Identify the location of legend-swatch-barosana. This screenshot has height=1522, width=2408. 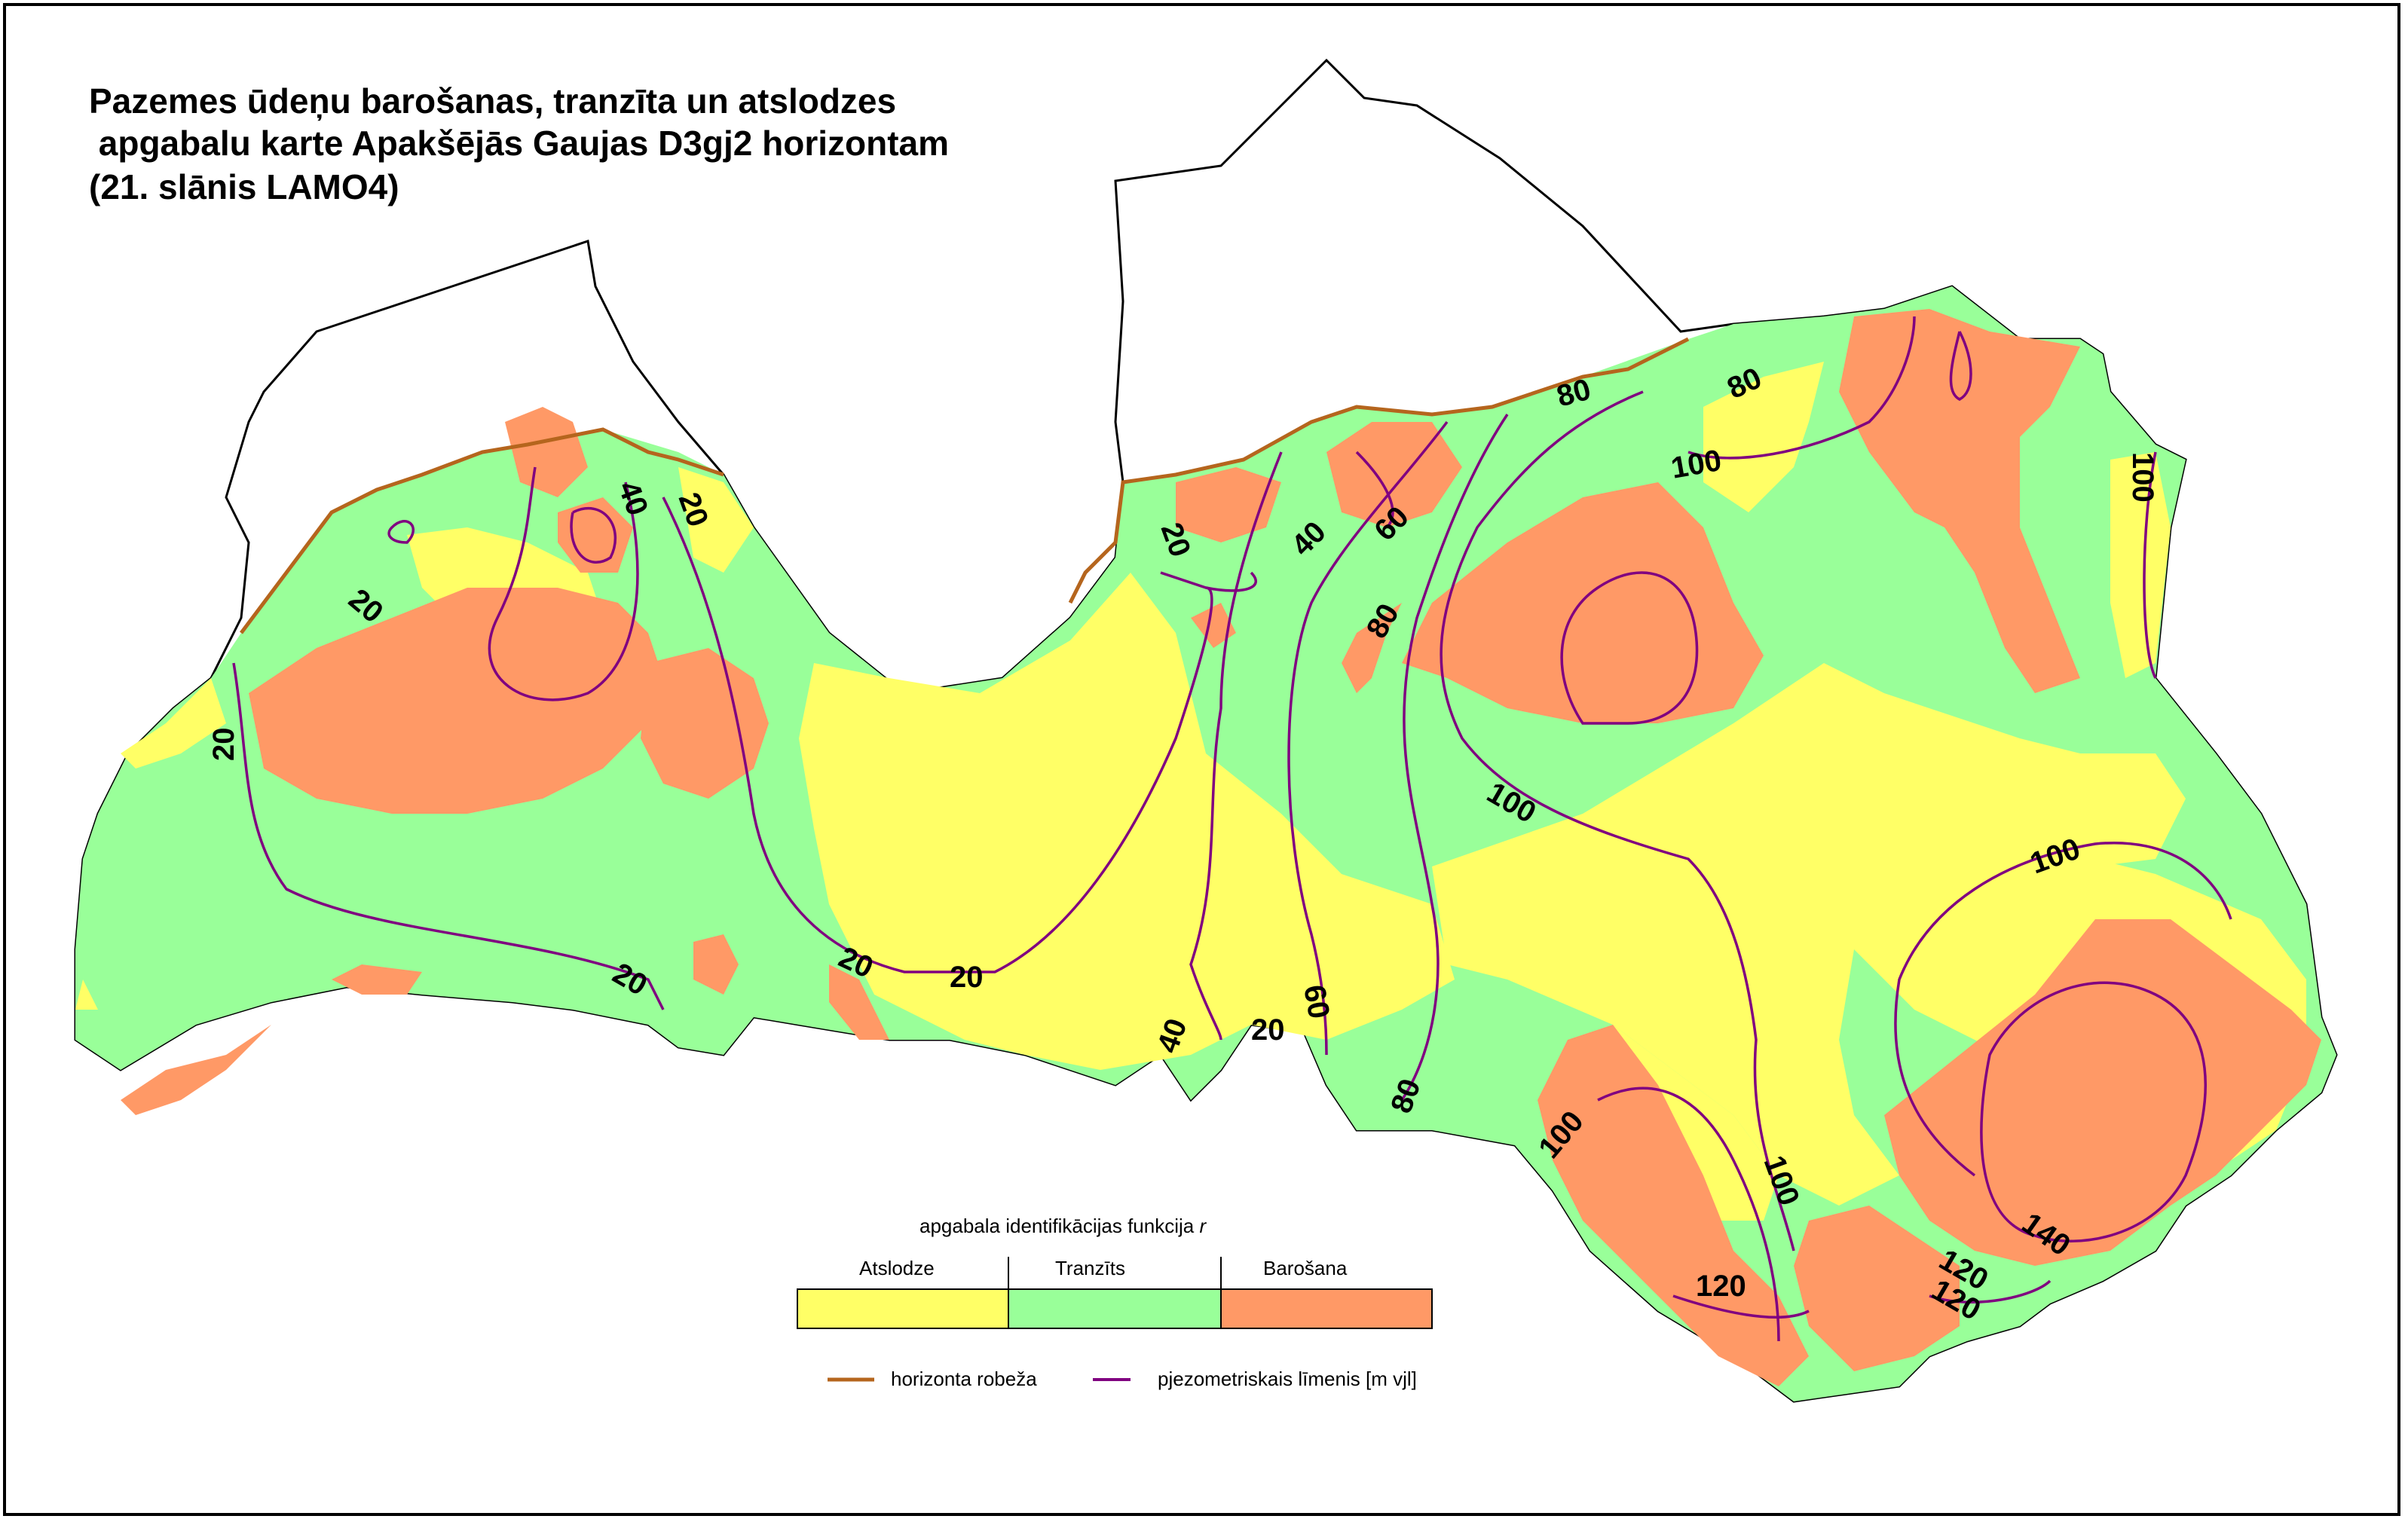
(1327, 1308).